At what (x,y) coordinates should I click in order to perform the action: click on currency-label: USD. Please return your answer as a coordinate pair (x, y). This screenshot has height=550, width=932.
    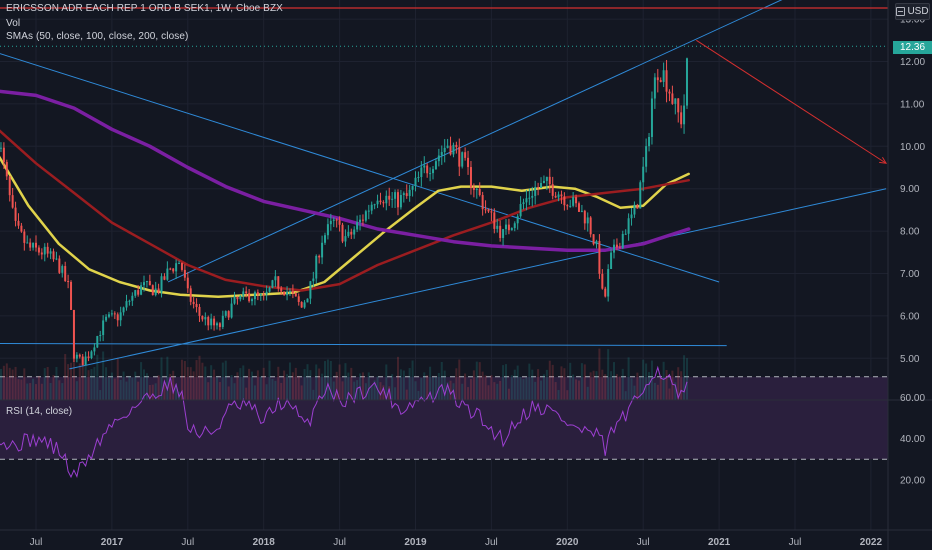
    Looking at the image, I should click on (918, 11).